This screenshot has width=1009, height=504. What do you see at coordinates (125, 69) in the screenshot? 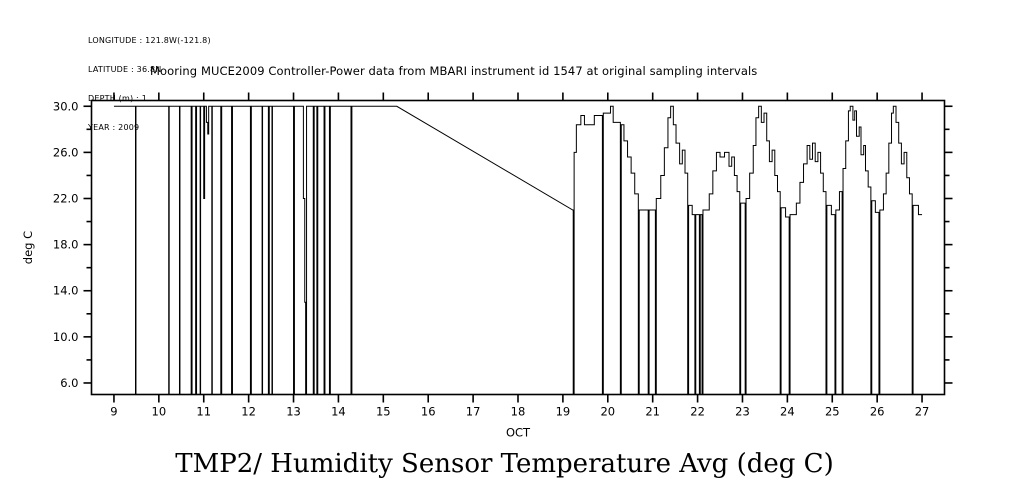
I see `metadata-latitude: LATITUDE : 36.8N` at bounding box center [125, 69].